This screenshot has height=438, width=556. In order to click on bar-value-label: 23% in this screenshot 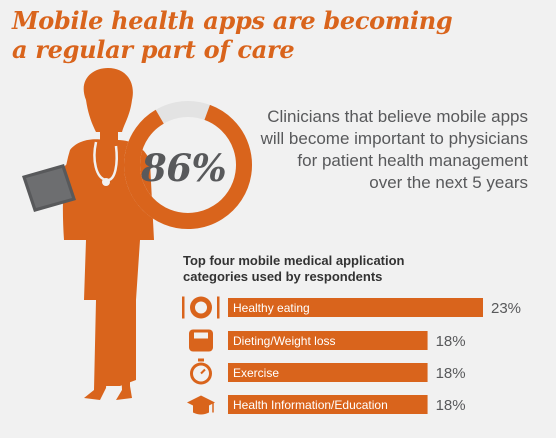, I will do `click(506, 308)`.